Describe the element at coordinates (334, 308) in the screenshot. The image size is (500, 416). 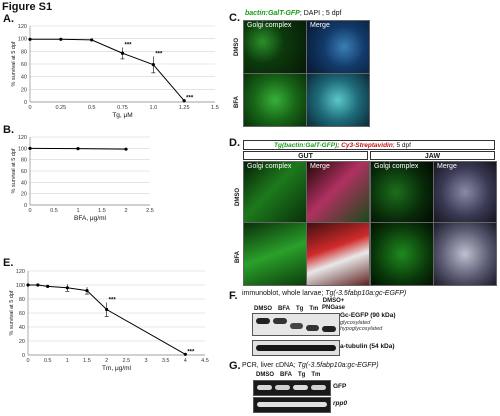
I see `dmso-pngase-line2: PNGase` at that location.